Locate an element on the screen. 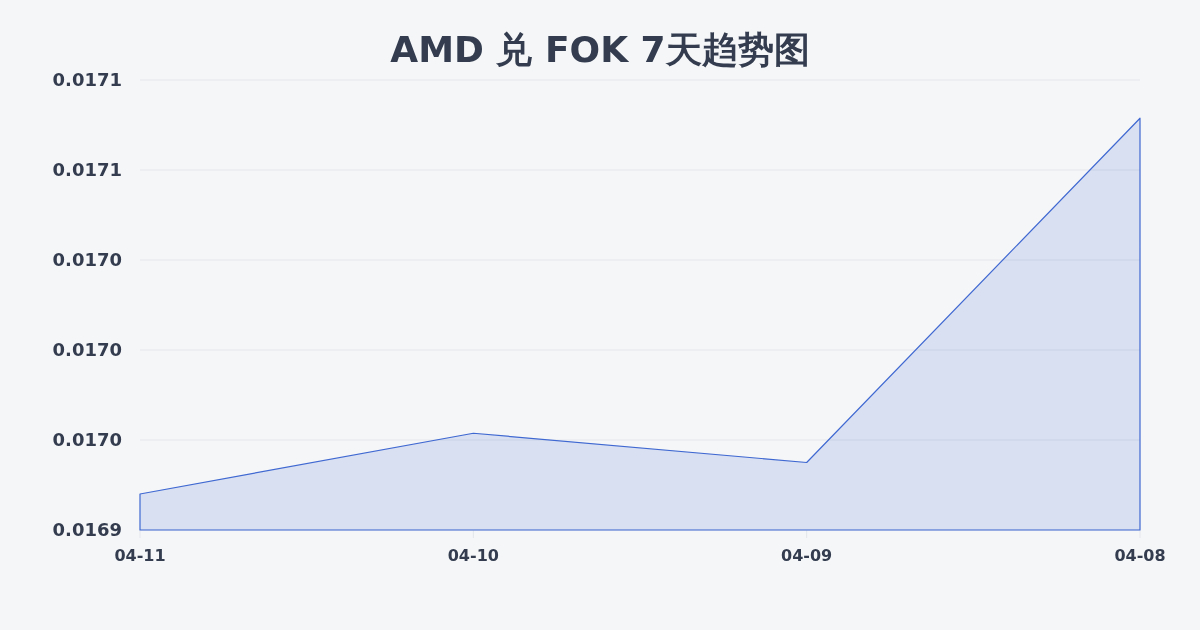 Image resolution: width=1200 pixels, height=630 pixels. y-tick-label: 0.0169 is located at coordinates (87, 529).